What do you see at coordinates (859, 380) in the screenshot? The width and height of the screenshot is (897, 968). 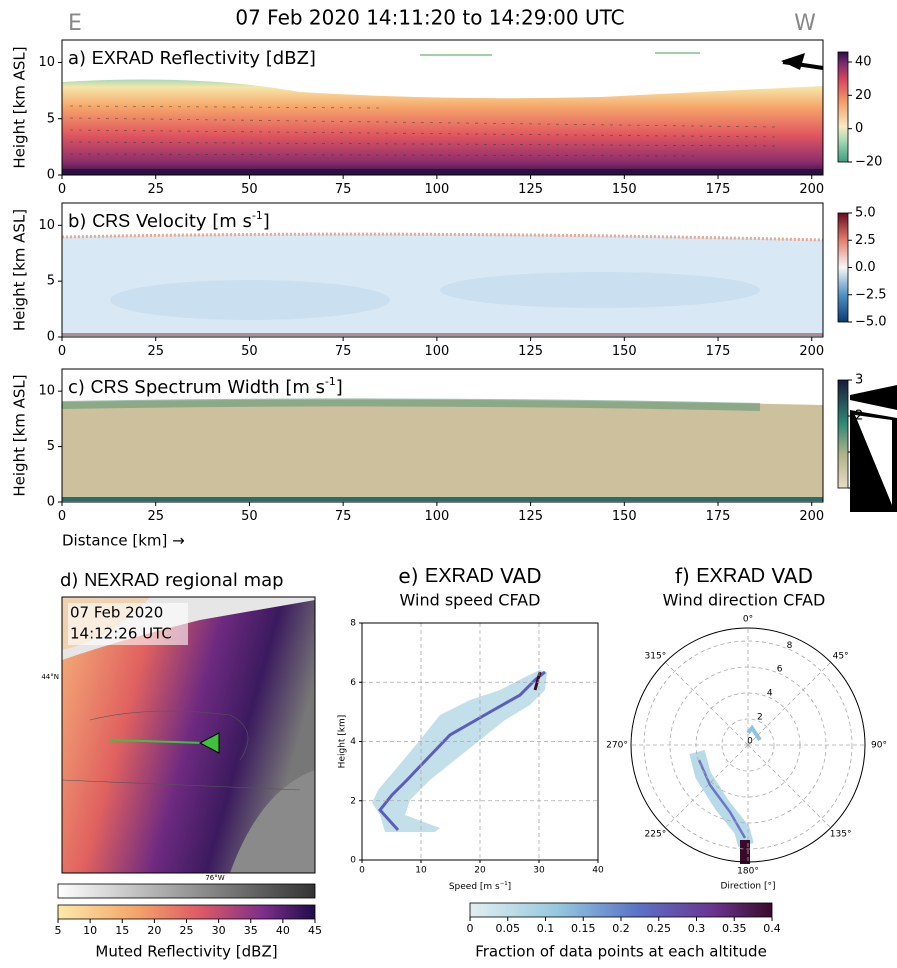 I see `colorbar-tick-label: 3` at bounding box center [859, 380].